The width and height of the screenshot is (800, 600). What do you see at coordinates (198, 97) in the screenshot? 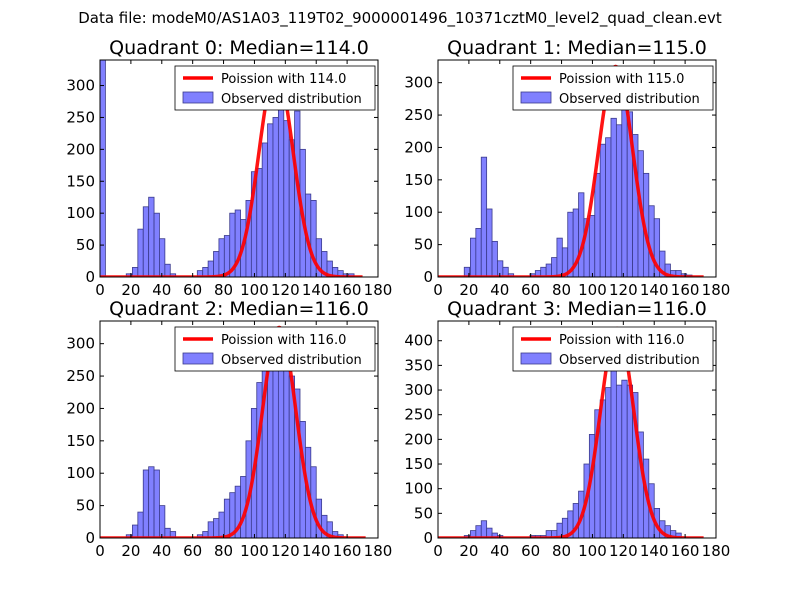
I see `legend-bars-swatch` at bounding box center [198, 97].